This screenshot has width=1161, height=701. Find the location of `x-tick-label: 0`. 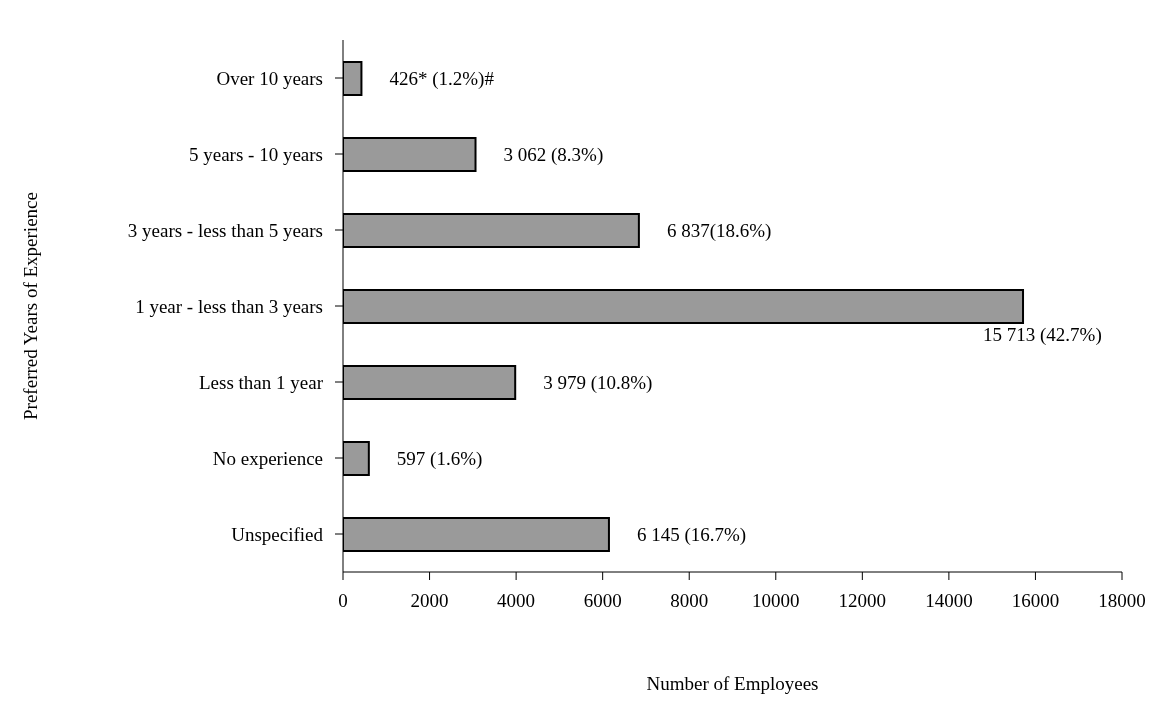

x-tick-label: 0 is located at coordinates (343, 601).